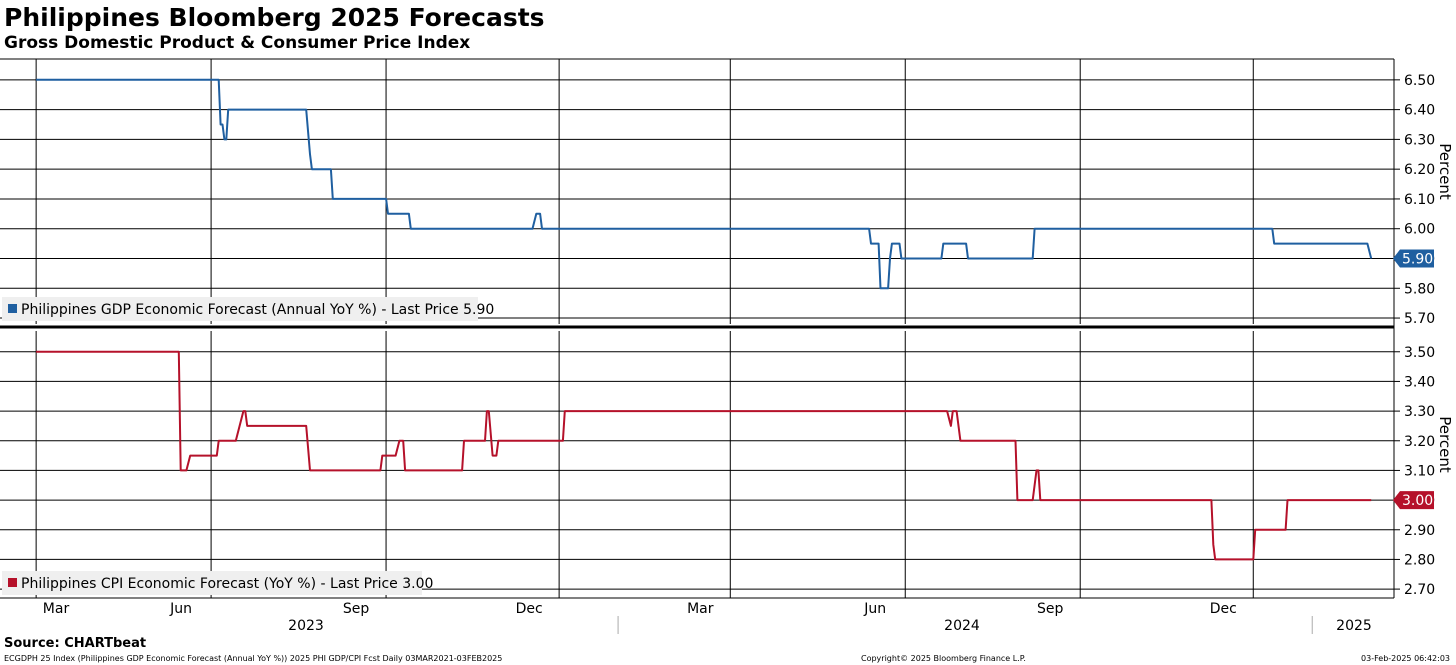 This screenshot has width=1456, height=665. I want to click on cpi-y-tick-label: 3.10, so click(1419, 471).